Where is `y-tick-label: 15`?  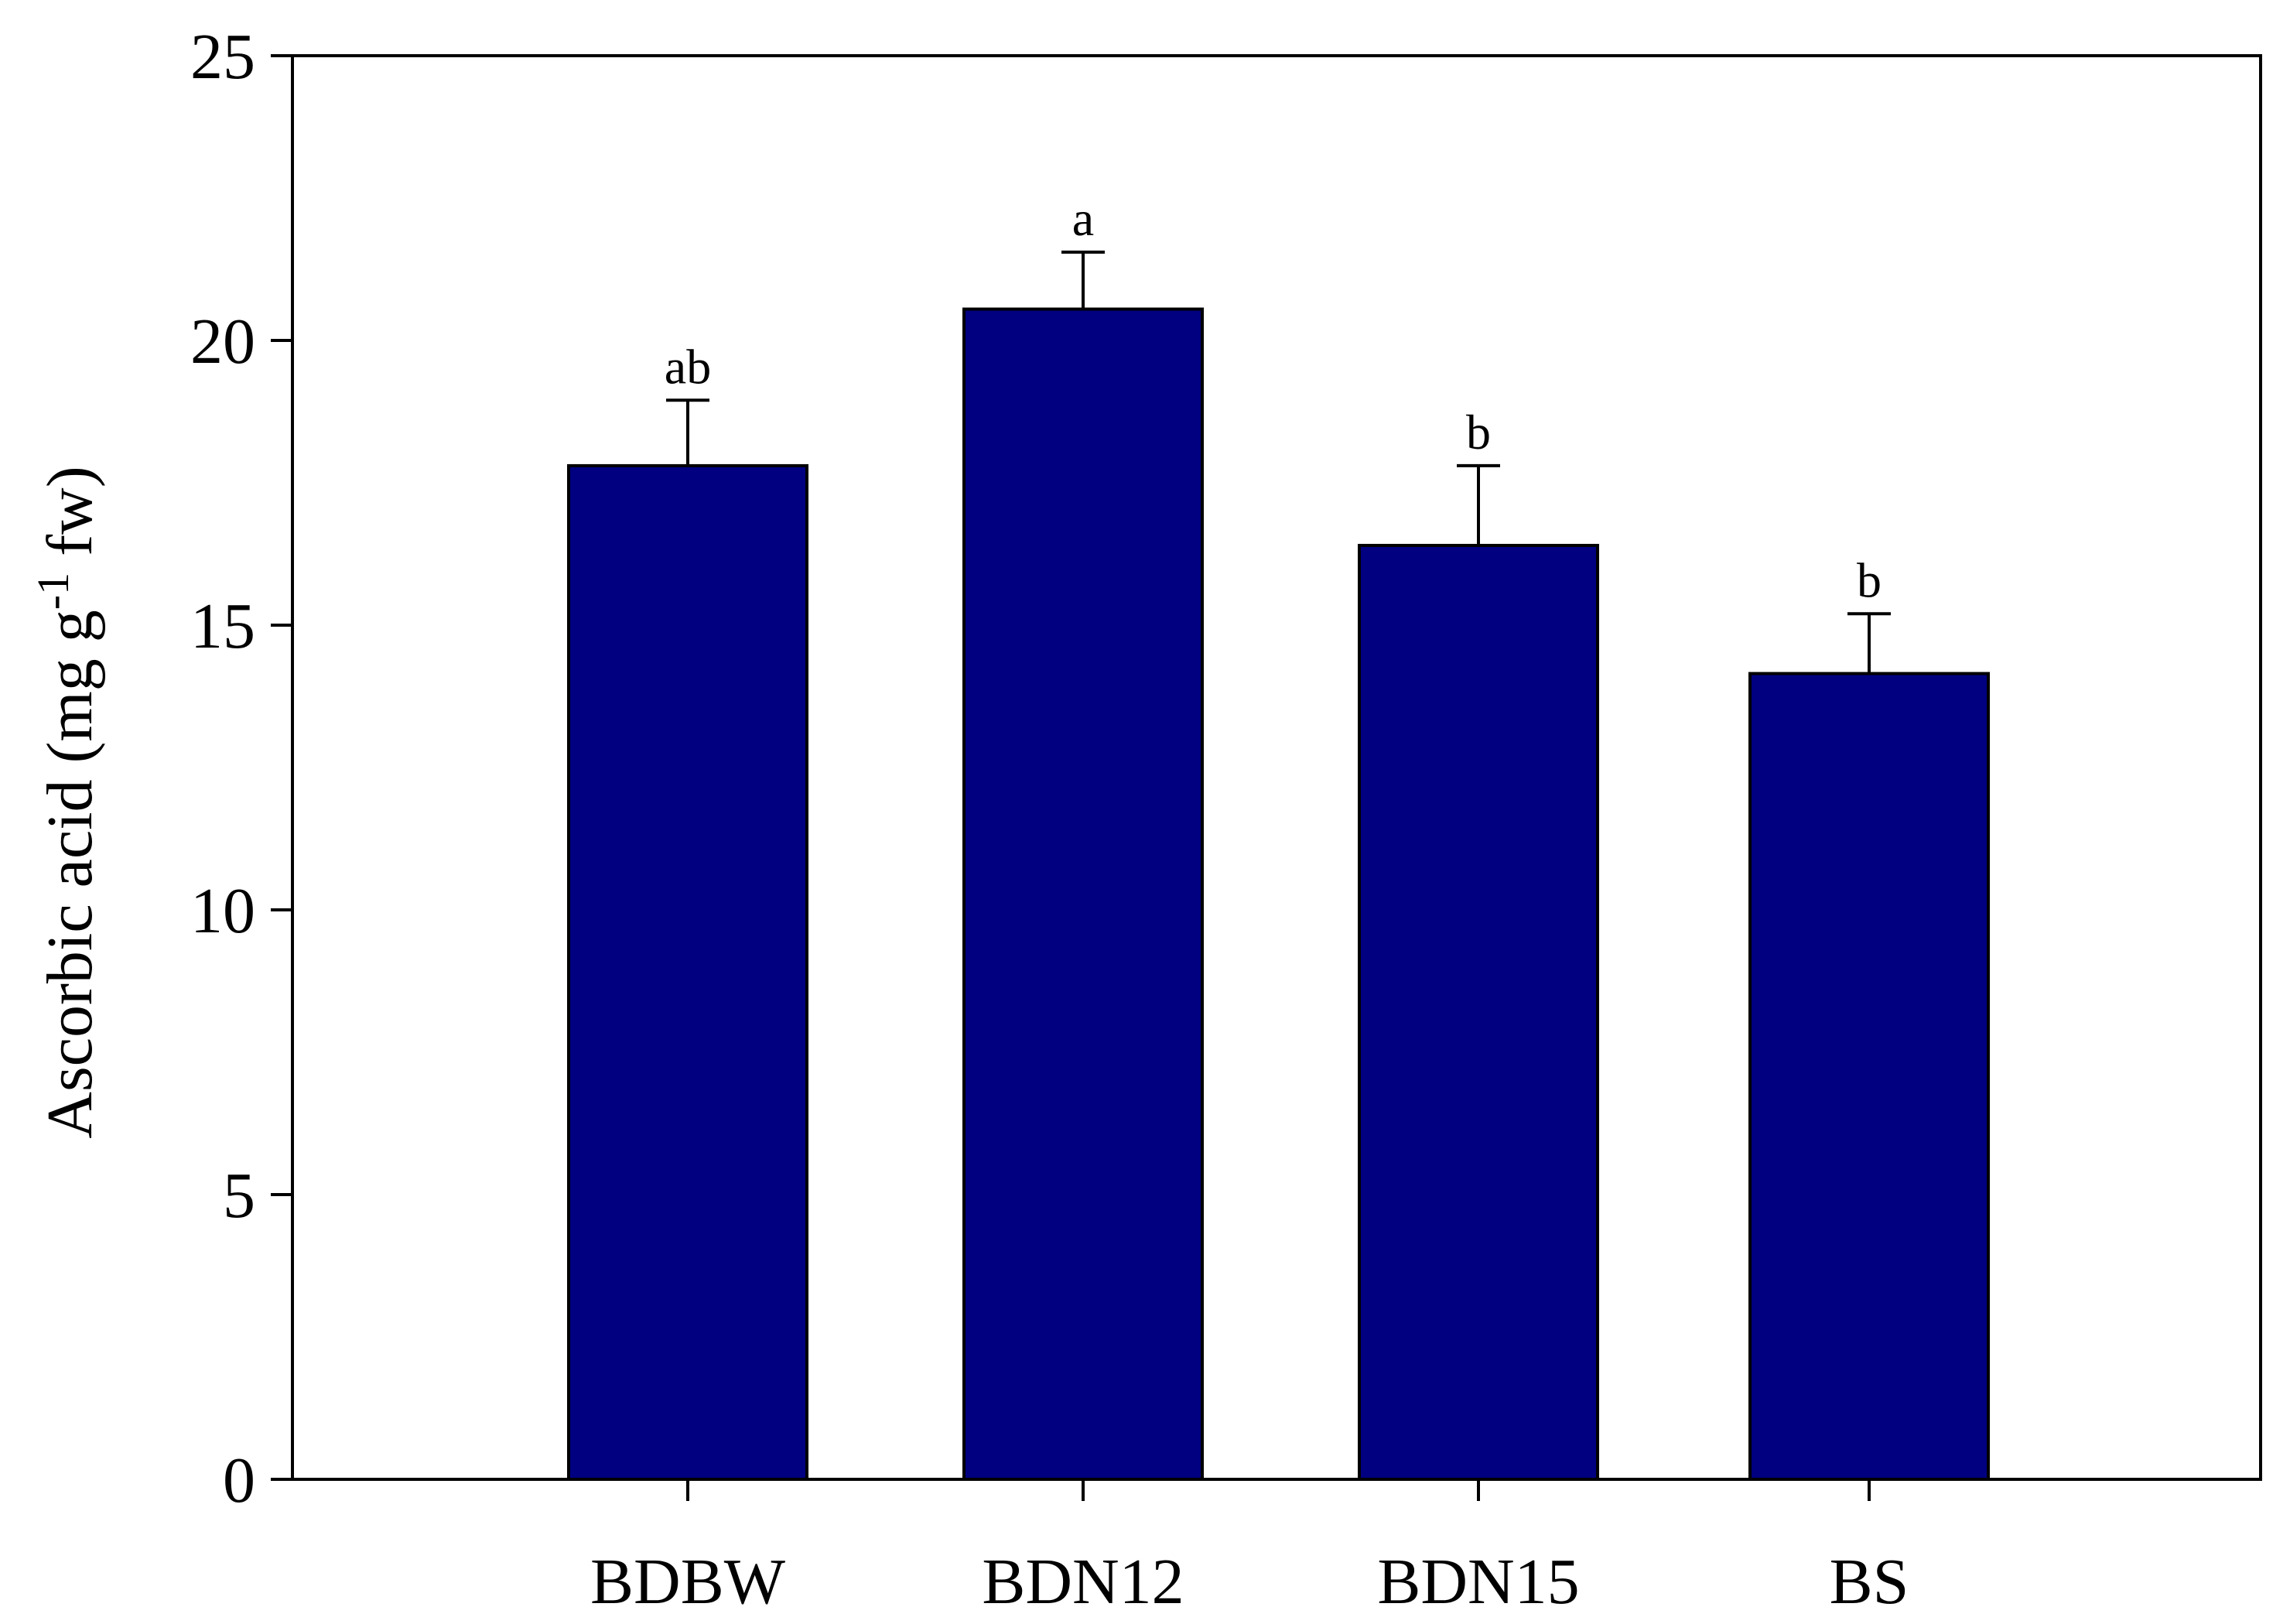
y-tick-label: 15 is located at coordinates (222, 626).